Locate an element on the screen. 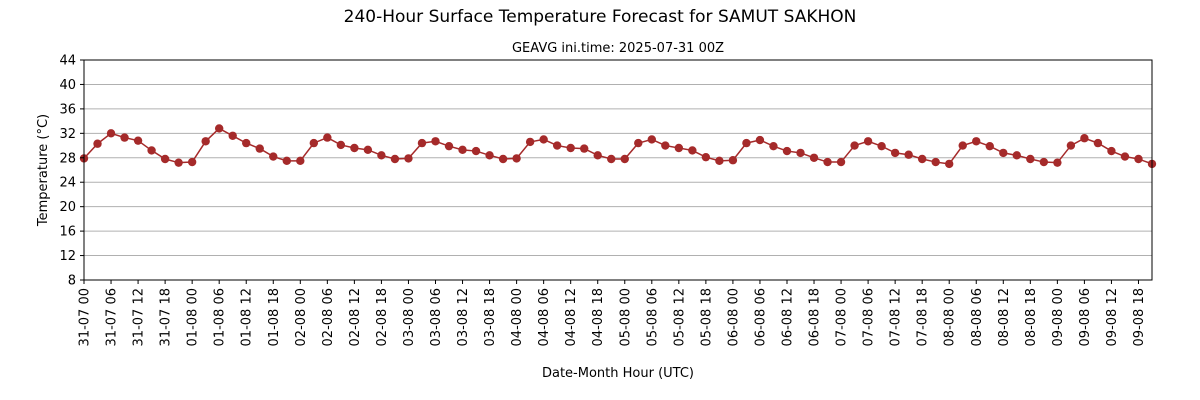  x-tick-label: 31-07 06 is located at coordinates (112, 317).